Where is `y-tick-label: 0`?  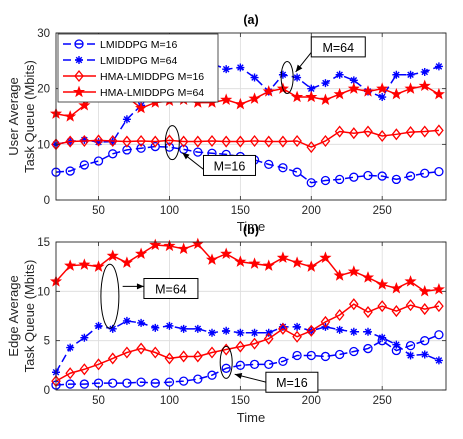 y-tick-label: 0 is located at coordinates (47, 391).